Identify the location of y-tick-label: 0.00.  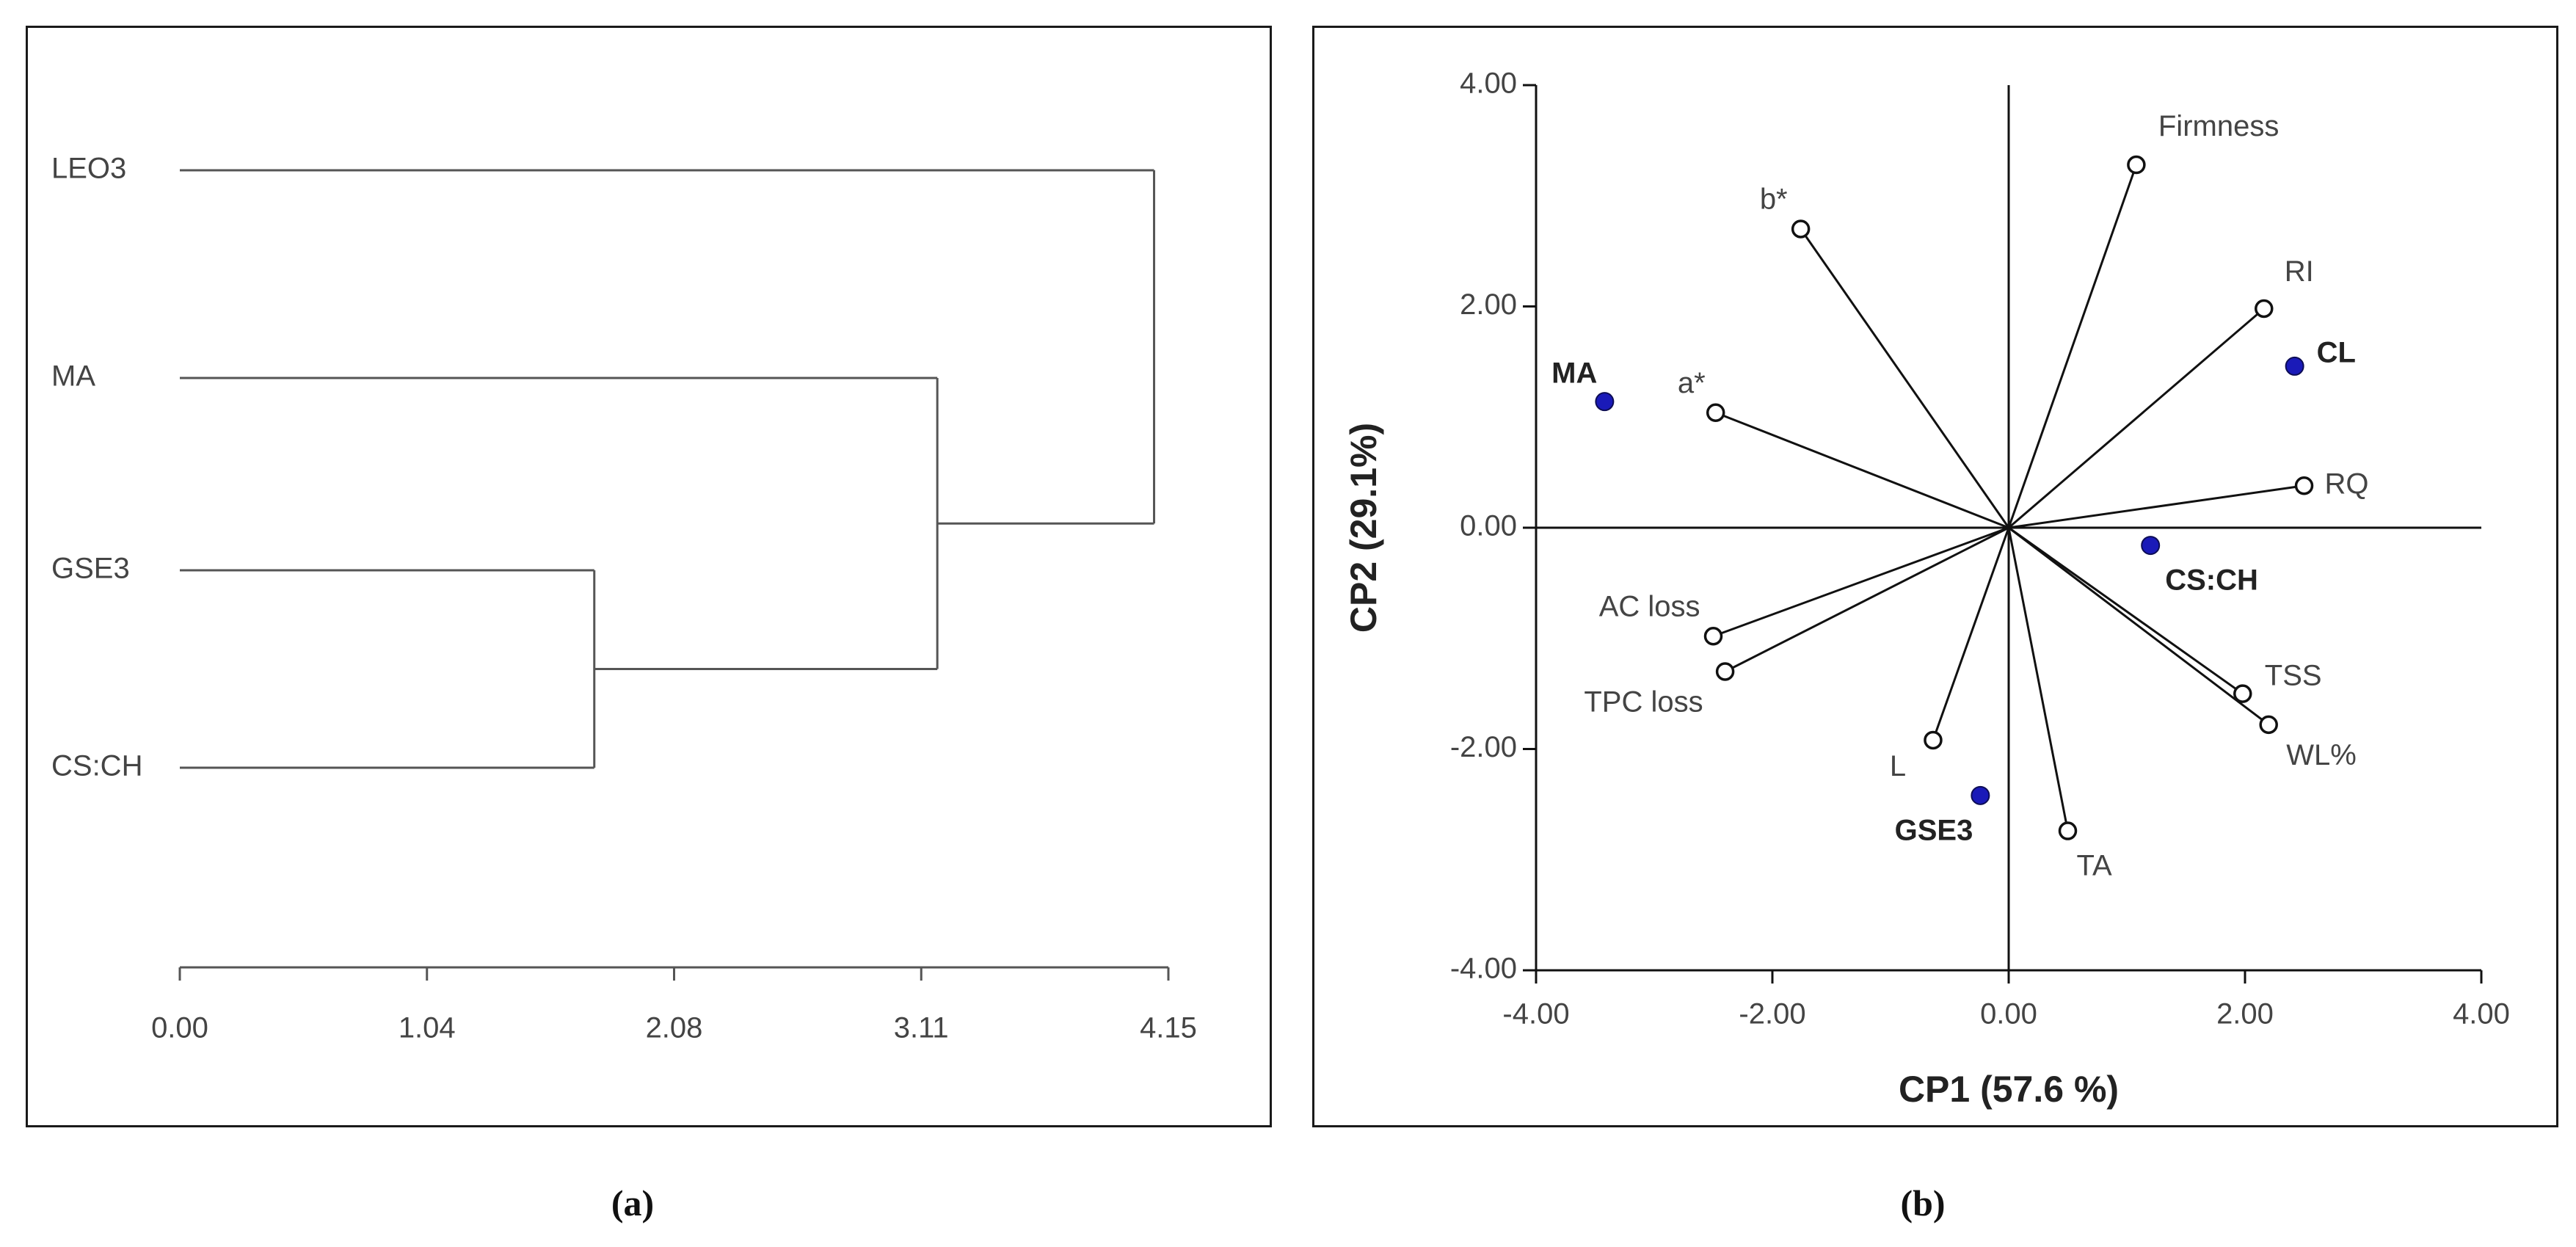
(1488, 526).